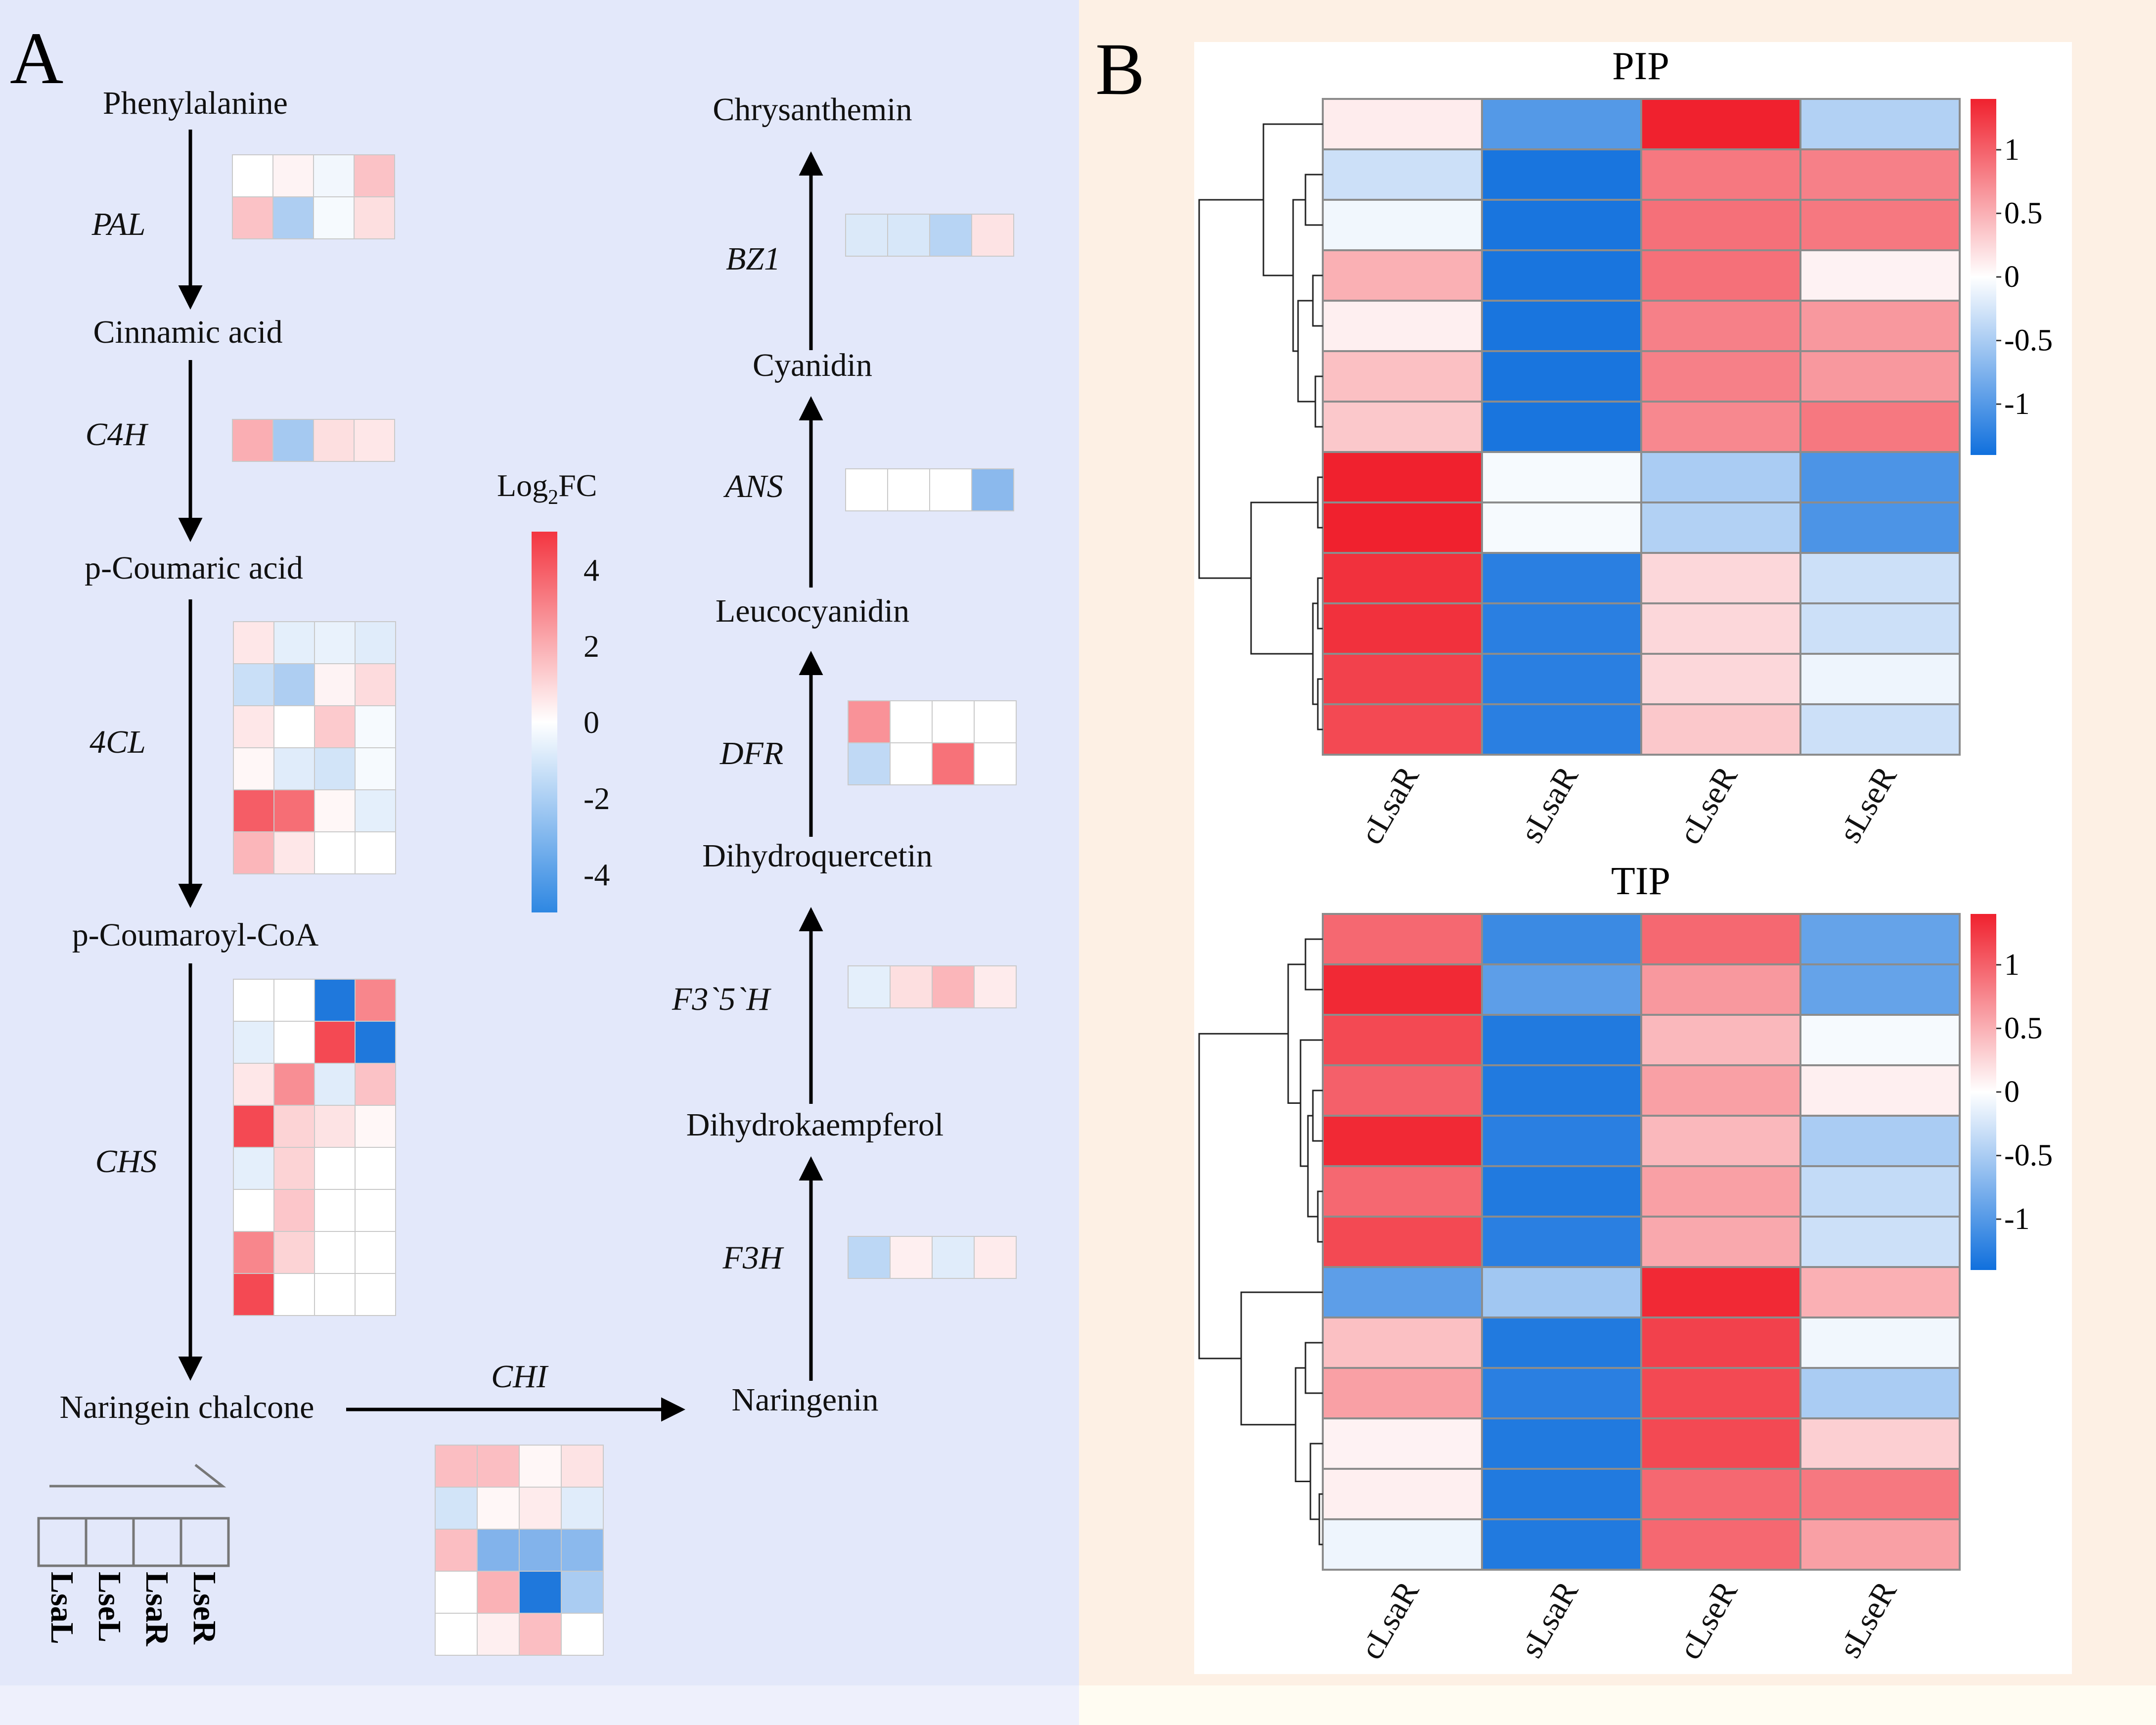 This screenshot has width=2156, height=1725. I want to click on logfc-colorbar-title: Log2FC, so click(547, 488).